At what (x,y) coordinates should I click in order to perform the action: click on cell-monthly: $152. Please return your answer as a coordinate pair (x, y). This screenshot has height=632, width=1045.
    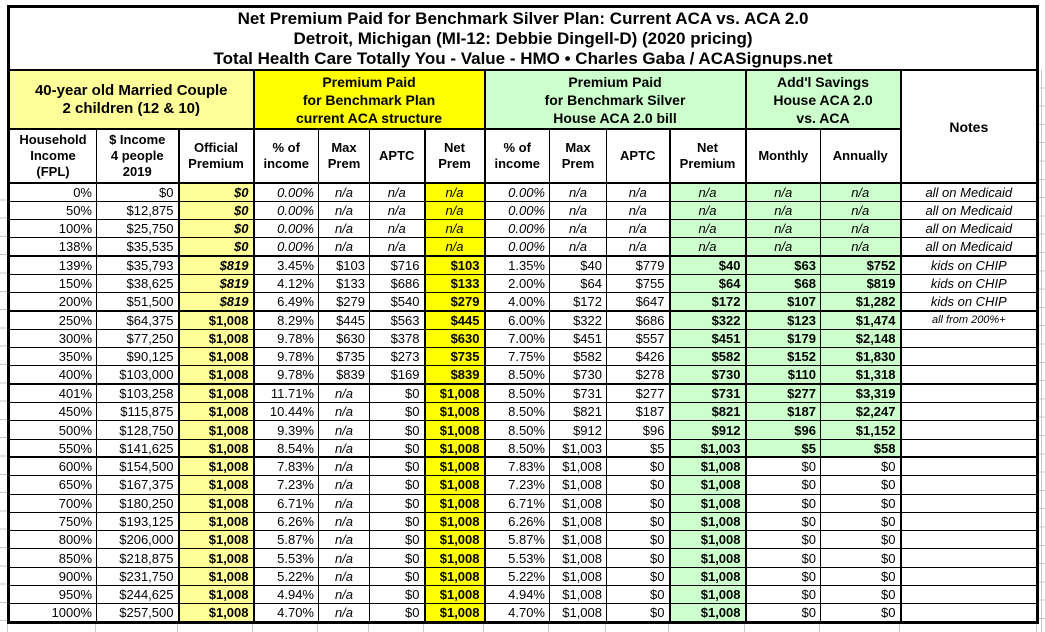
    Looking at the image, I should click on (782, 357).